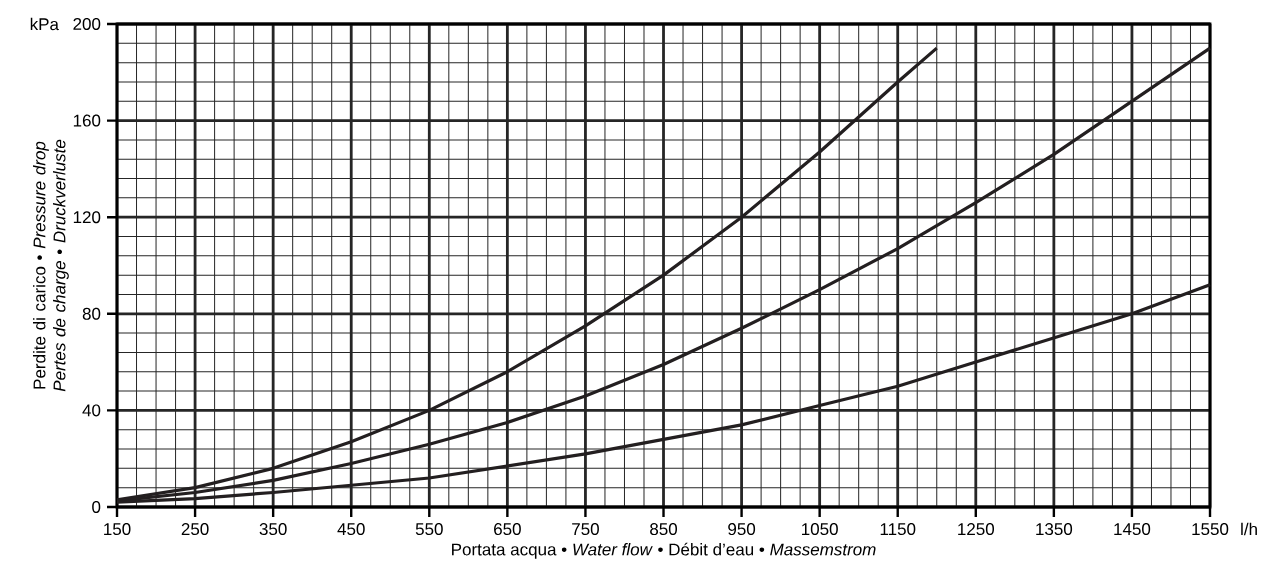 The width and height of the screenshot is (1273, 576). What do you see at coordinates (898, 529) in the screenshot?
I see `x-tick-label: 1150` at bounding box center [898, 529].